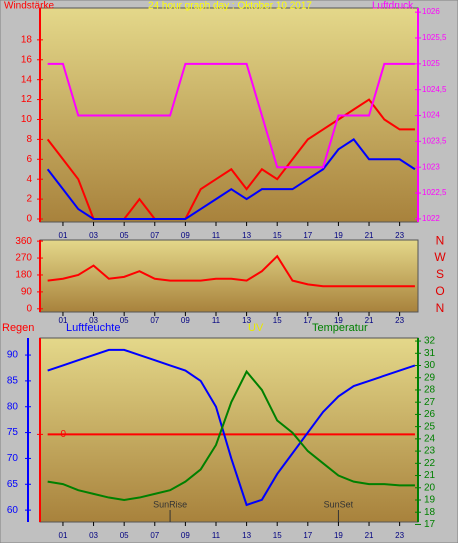  Describe the element at coordinates (440, 274) in the screenshot. I see `y2-tick-label: S` at that location.